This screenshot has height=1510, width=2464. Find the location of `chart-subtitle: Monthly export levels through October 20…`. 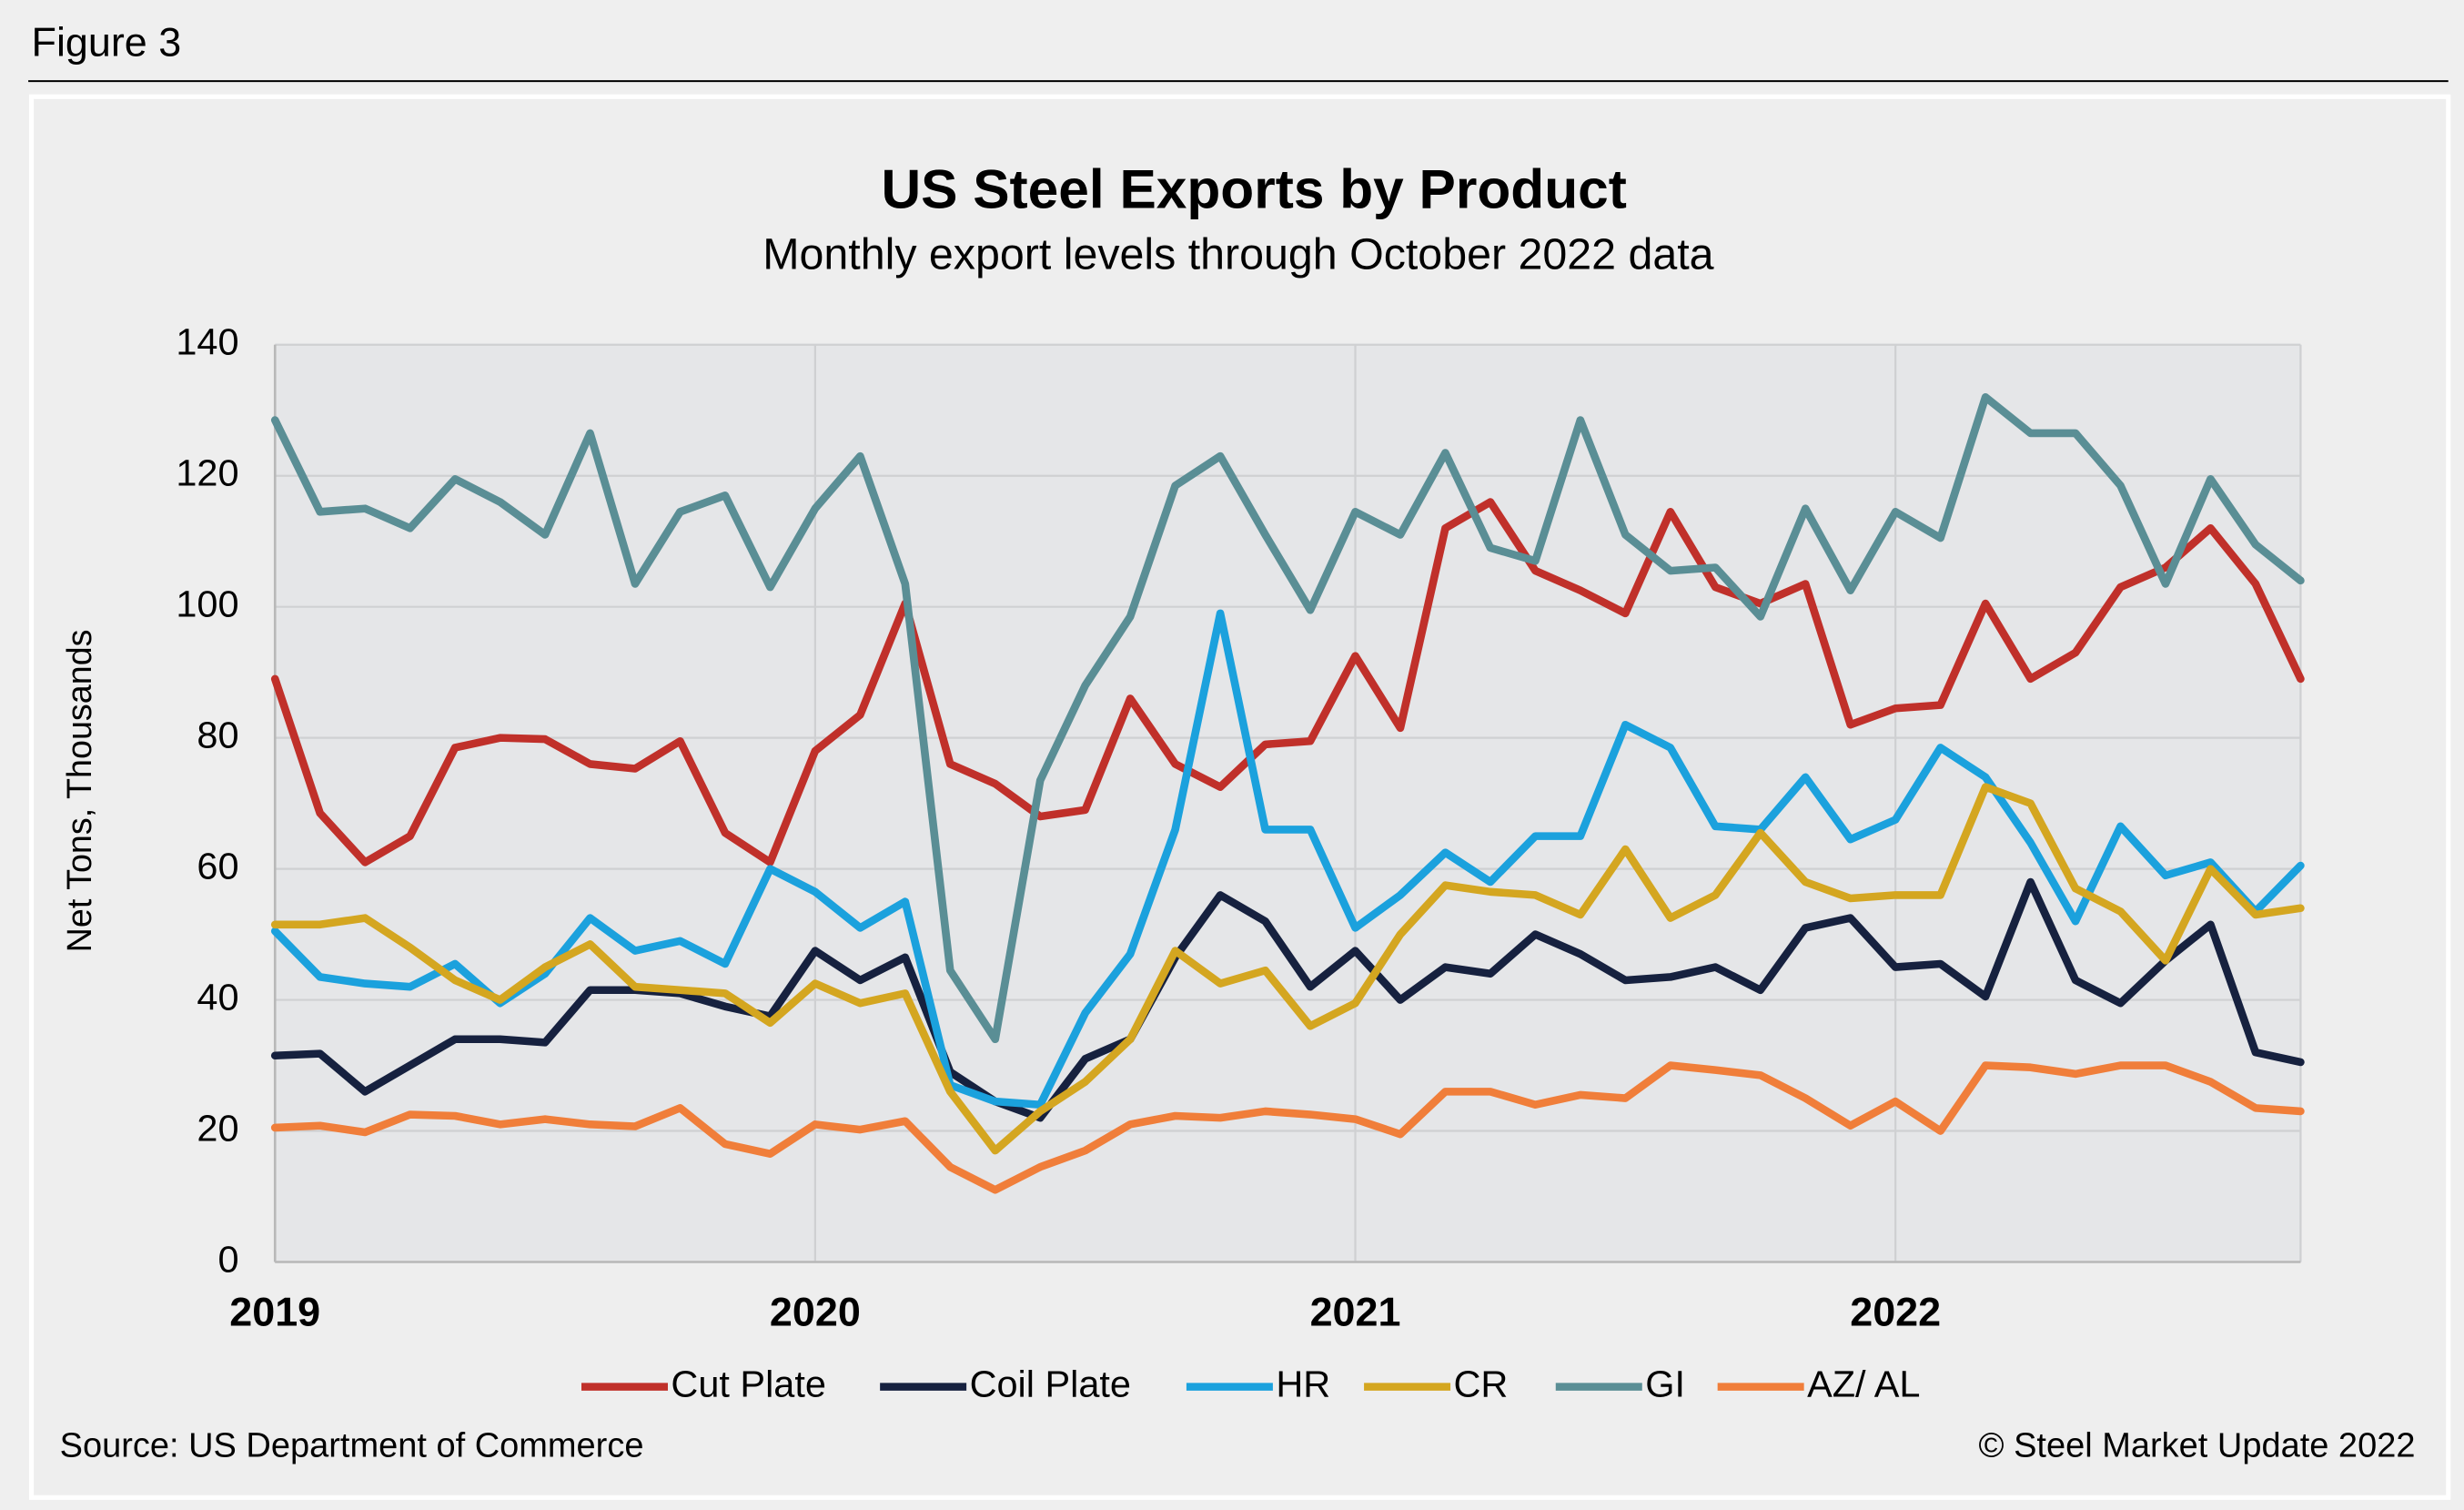

chart-subtitle: Monthly export levels through October 20… is located at coordinates (1238, 255).